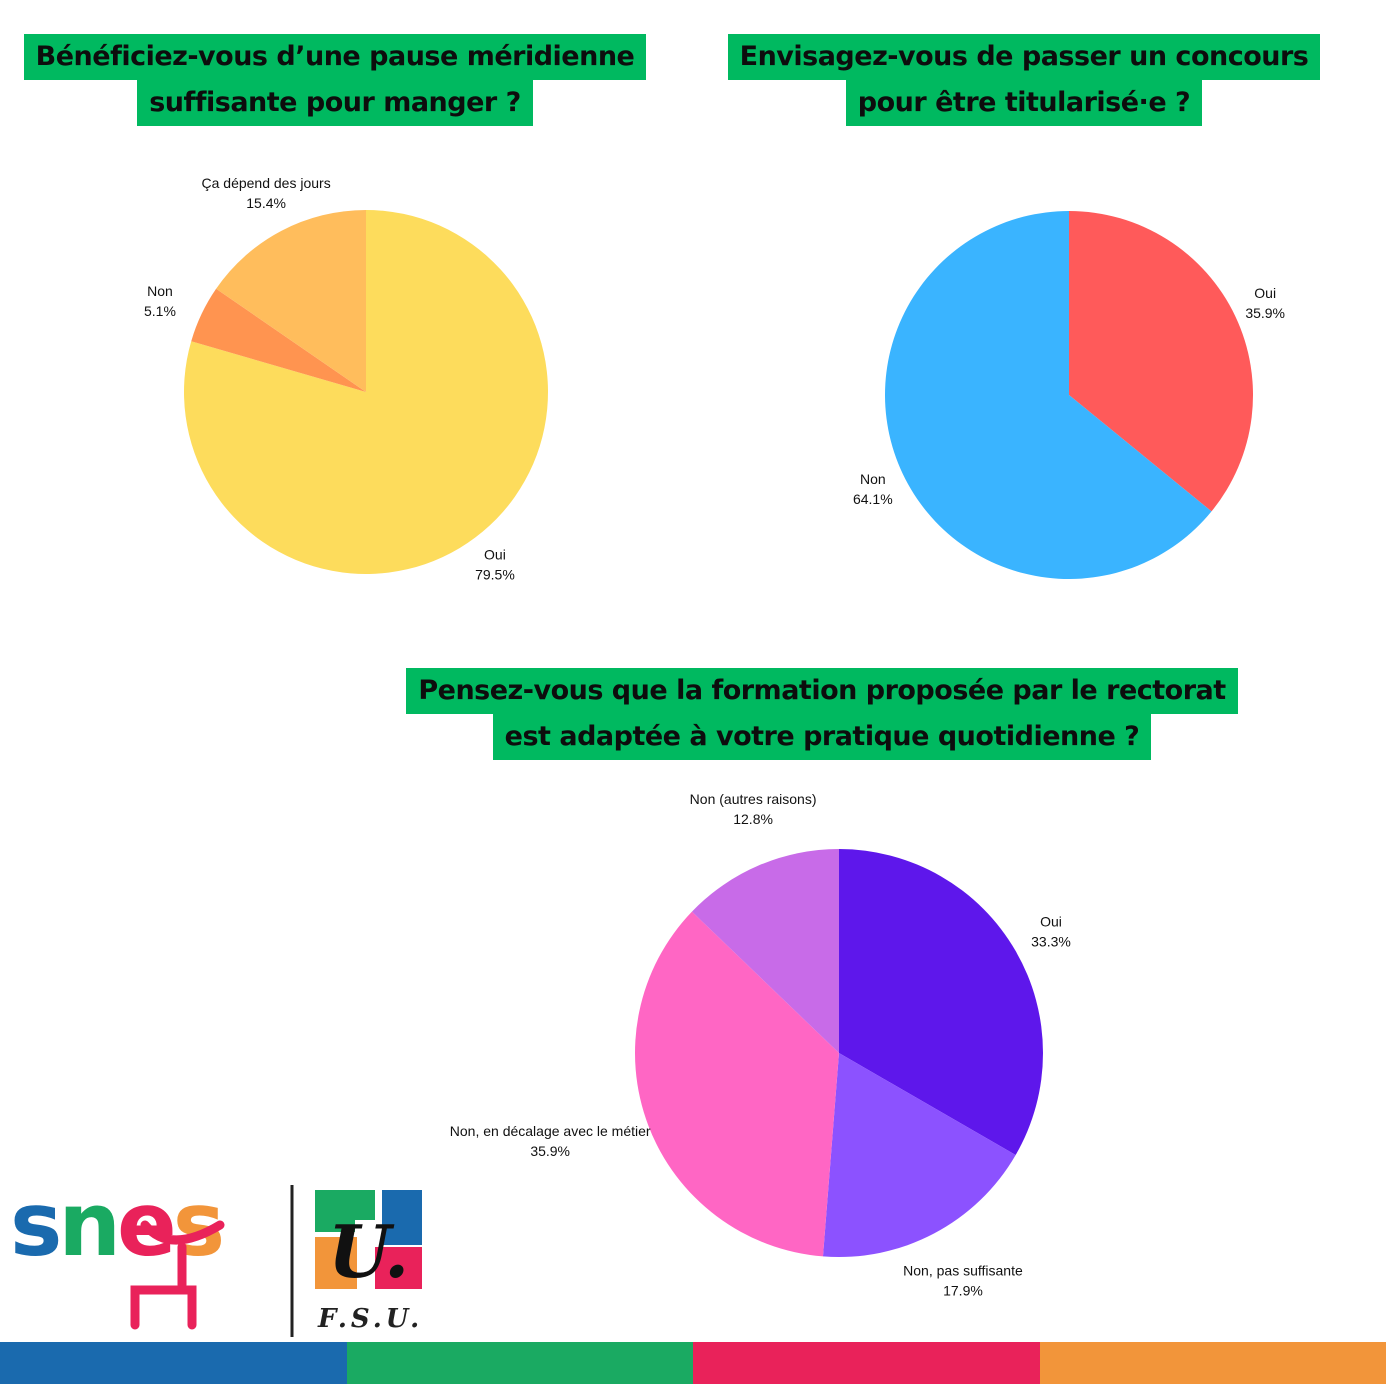 This screenshot has width=1386, height=1384. Describe the element at coordinates (1212, 1363) in the screenshot. I see `footer-segment-orange` at that location.